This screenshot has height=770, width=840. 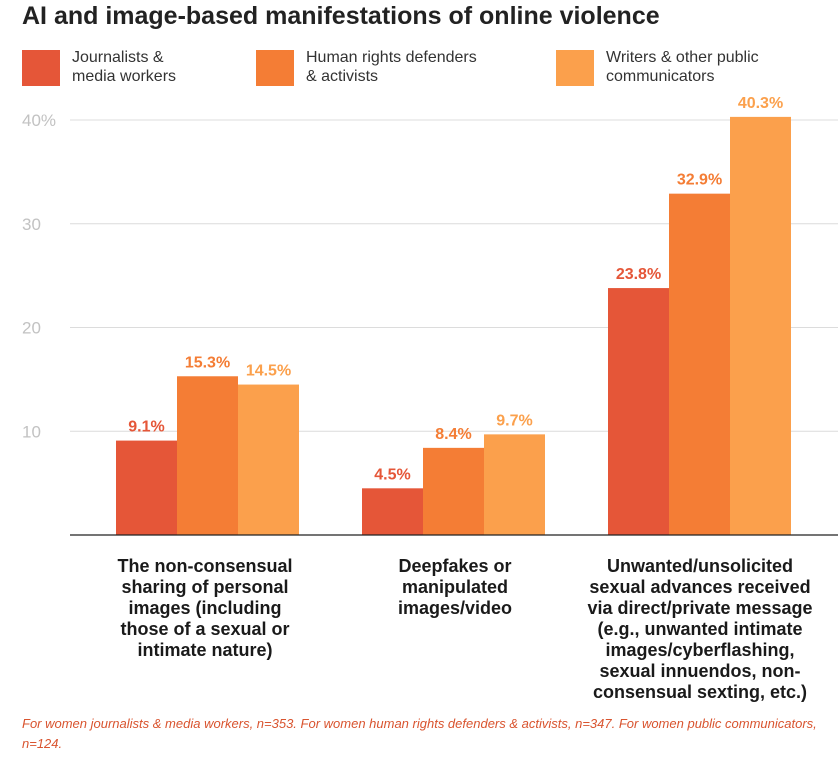 What do you see at coordinates (575, 68) in the screenshot?
I see `legend-swatch-writers` at bounding box center [575, 68].